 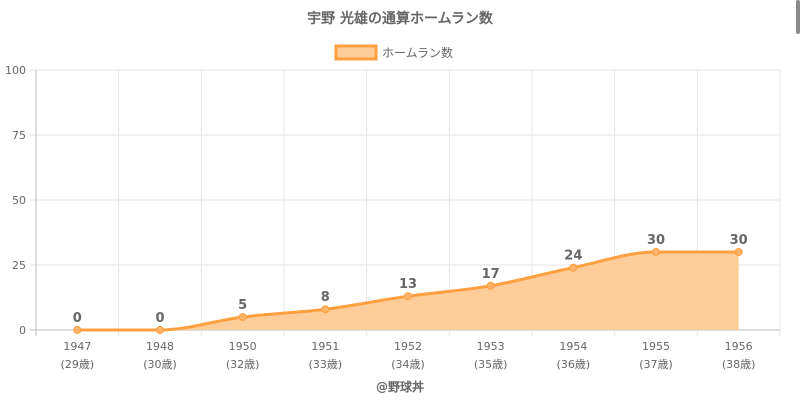 What do you see at coordinates (400, 18) in the screenshot?
I see `chart-title: 宇野 光雄の通算ホームラン数` at bounding box center [400, 18].